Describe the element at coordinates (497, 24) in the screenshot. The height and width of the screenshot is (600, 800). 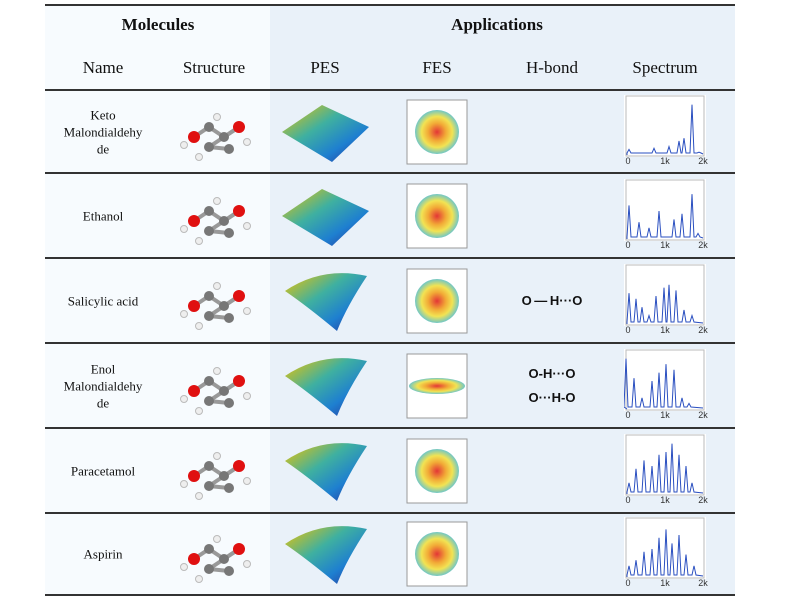
I see `group-header-applications: Applications` at that location.